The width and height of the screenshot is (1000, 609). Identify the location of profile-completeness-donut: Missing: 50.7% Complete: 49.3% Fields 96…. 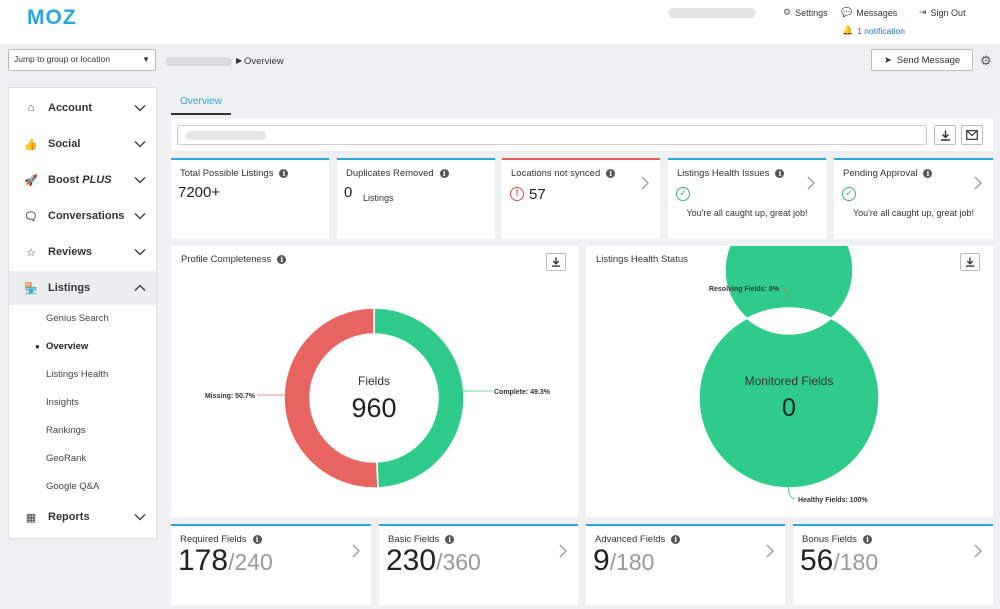
(378, 398).